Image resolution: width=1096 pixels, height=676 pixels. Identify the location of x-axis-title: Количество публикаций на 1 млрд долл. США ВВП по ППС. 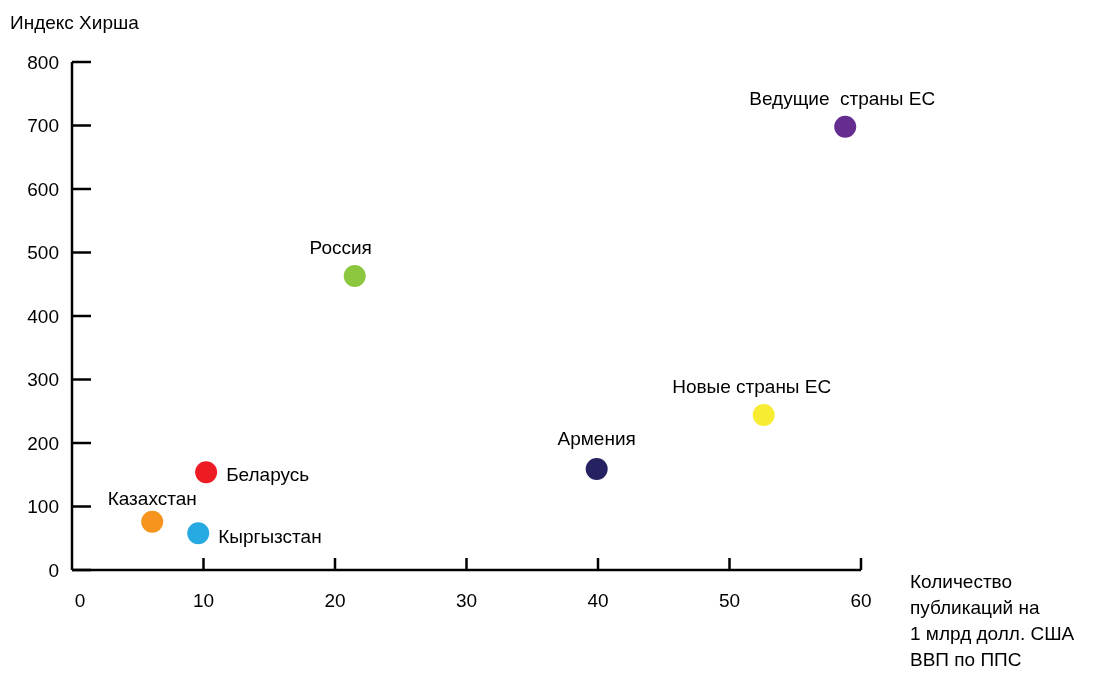
(992, 620).